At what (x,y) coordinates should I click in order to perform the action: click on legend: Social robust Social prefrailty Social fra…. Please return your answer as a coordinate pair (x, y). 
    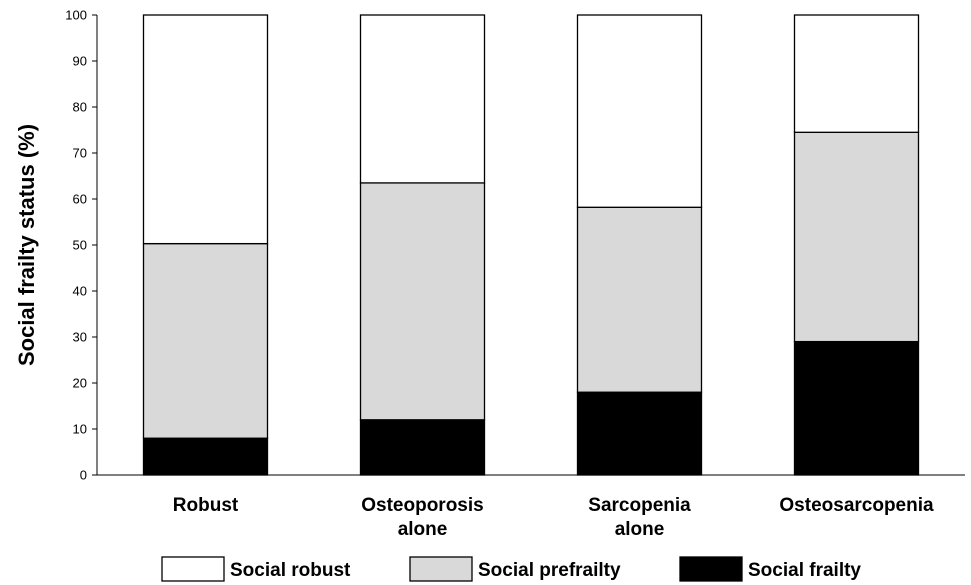
    Looking at the image, I should click on (511, 569).